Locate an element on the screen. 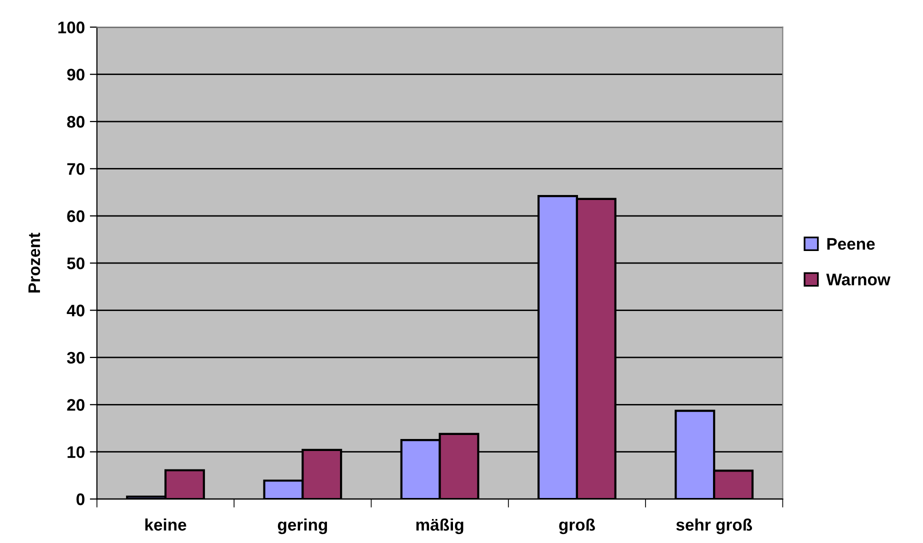 Image resolution: width=923 pixels, height=543 pixels. y-tick-label: 100 is located at coordinates (71, 28).